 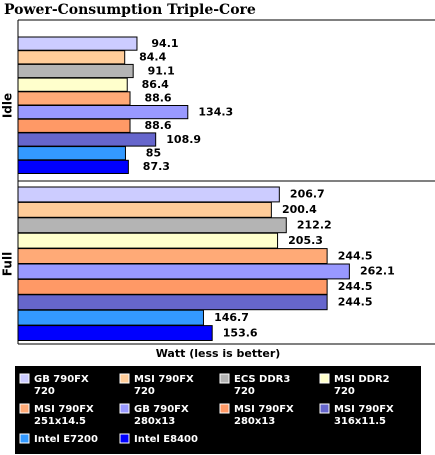 What do you see at coordinates (164, 43) in the screenshot?
I see `value-label: 94.1` at bounding box center [164, 43].